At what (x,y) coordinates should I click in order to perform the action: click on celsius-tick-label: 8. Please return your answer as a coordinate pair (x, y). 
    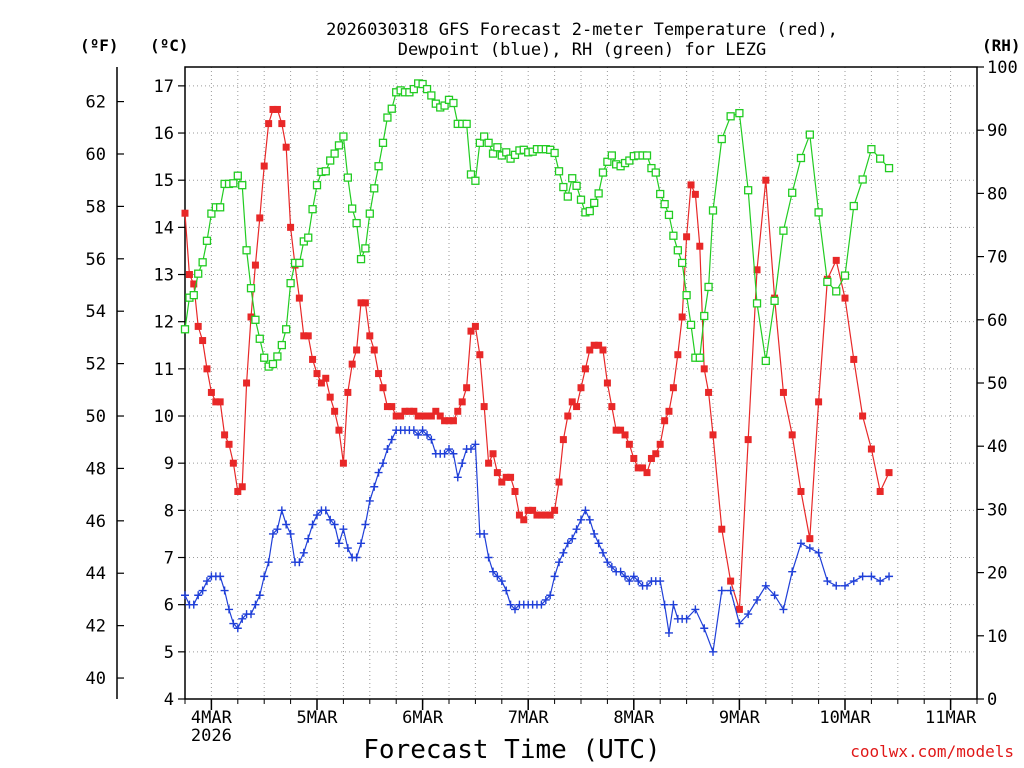
    Looking at the image, I should click on (169, 511).